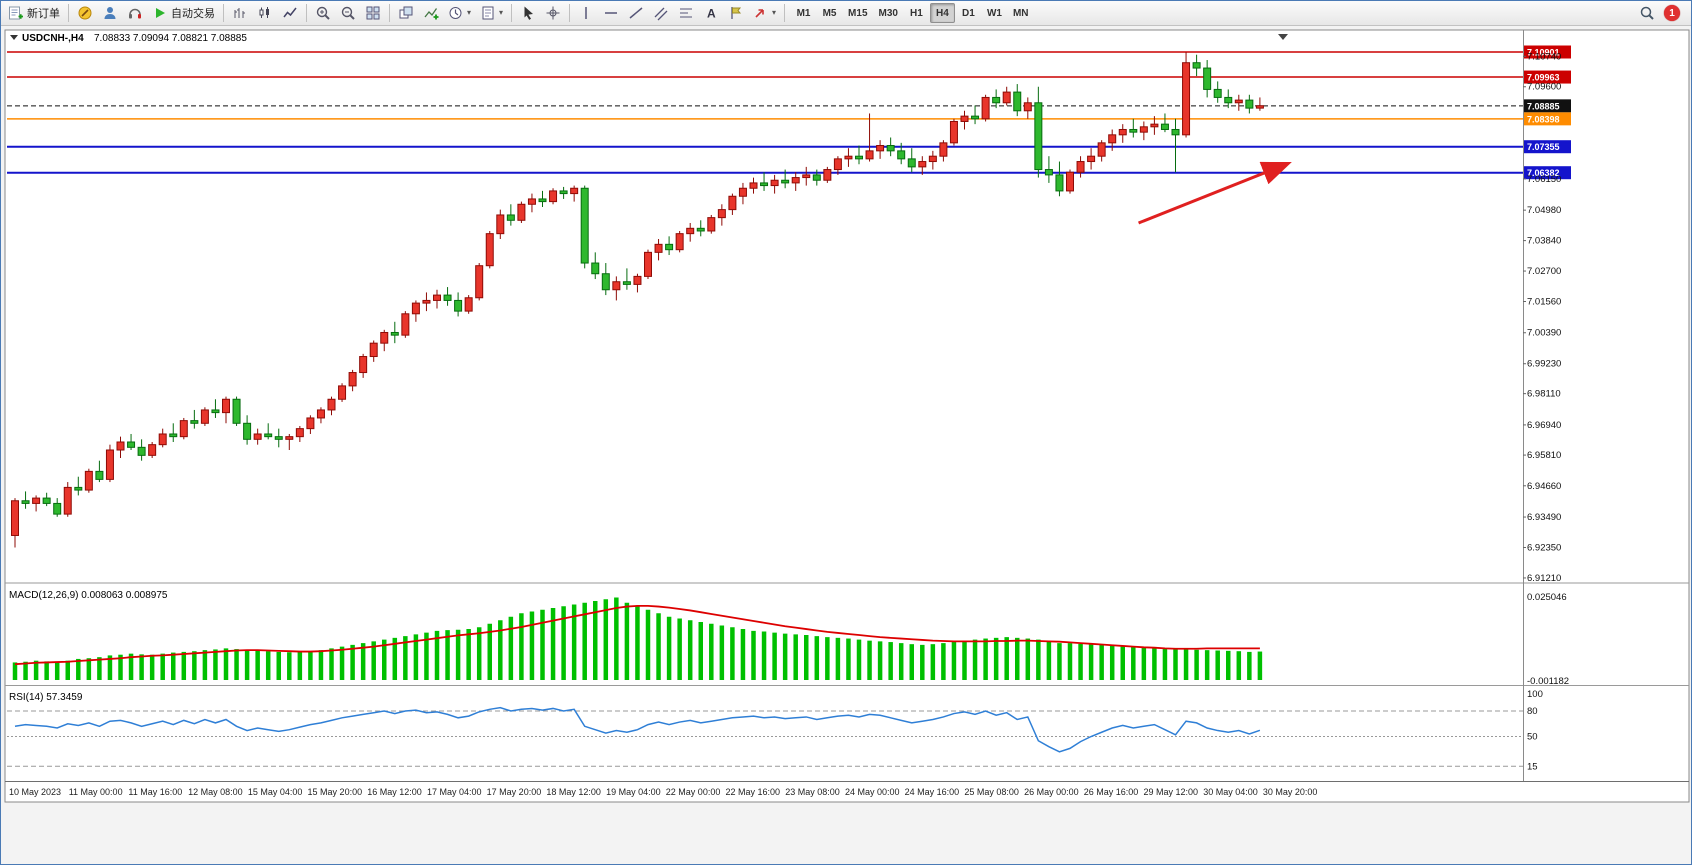  What do you see at coordinates (1021, 13) in the screenshot?
I see `timeframe-button-mn: MN` at bounding box center [1021, 13].